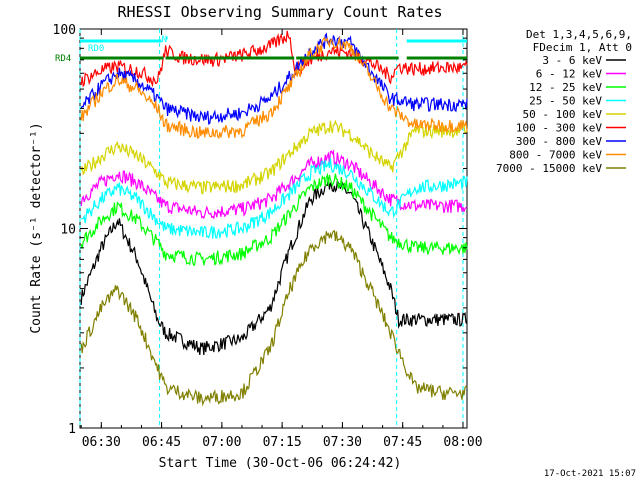  What do you see at coordinates (549, 168) in the screenshot?
I see `legend-label: 7000 - 15000 keV` at bounding box center [549, 168].